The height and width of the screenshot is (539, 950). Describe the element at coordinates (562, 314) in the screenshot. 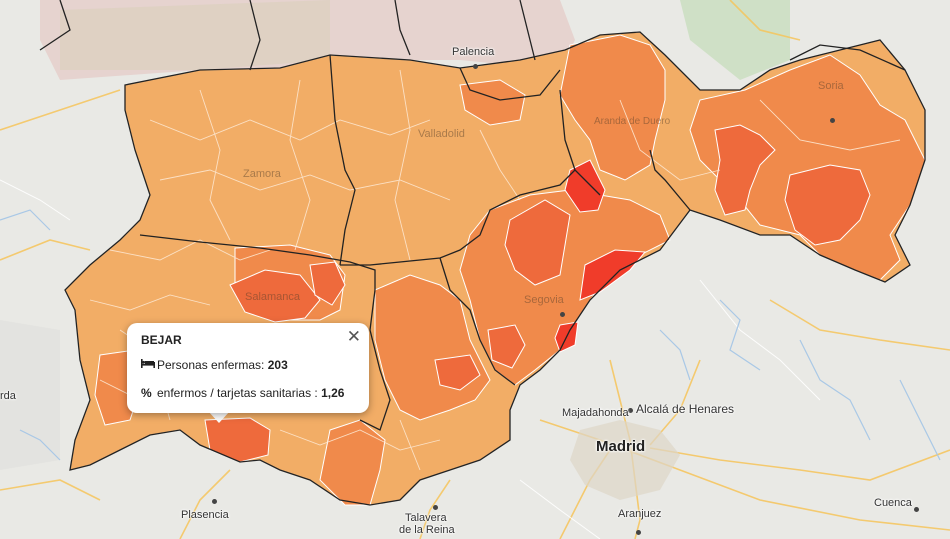

I see `segovia-dot` at that location.